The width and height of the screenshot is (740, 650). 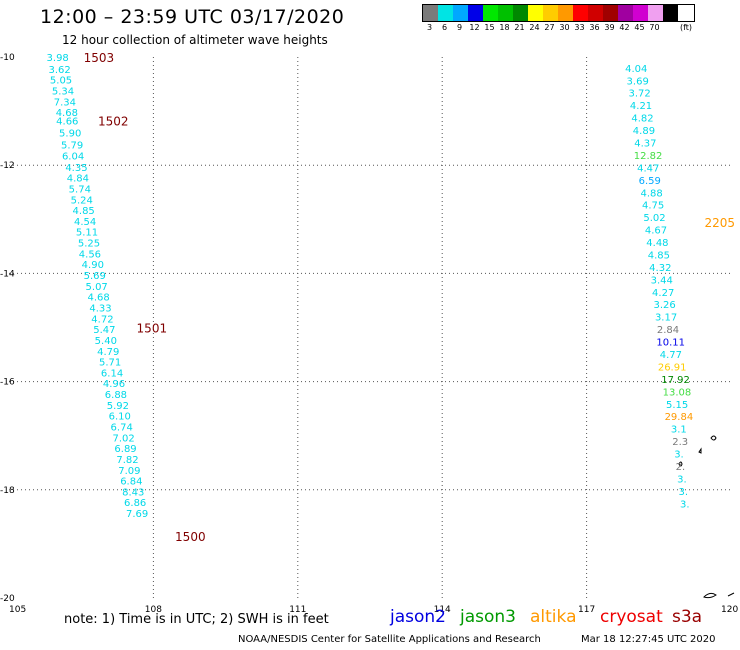 I want to click on legend-swatches, so click(x=558, y=13).